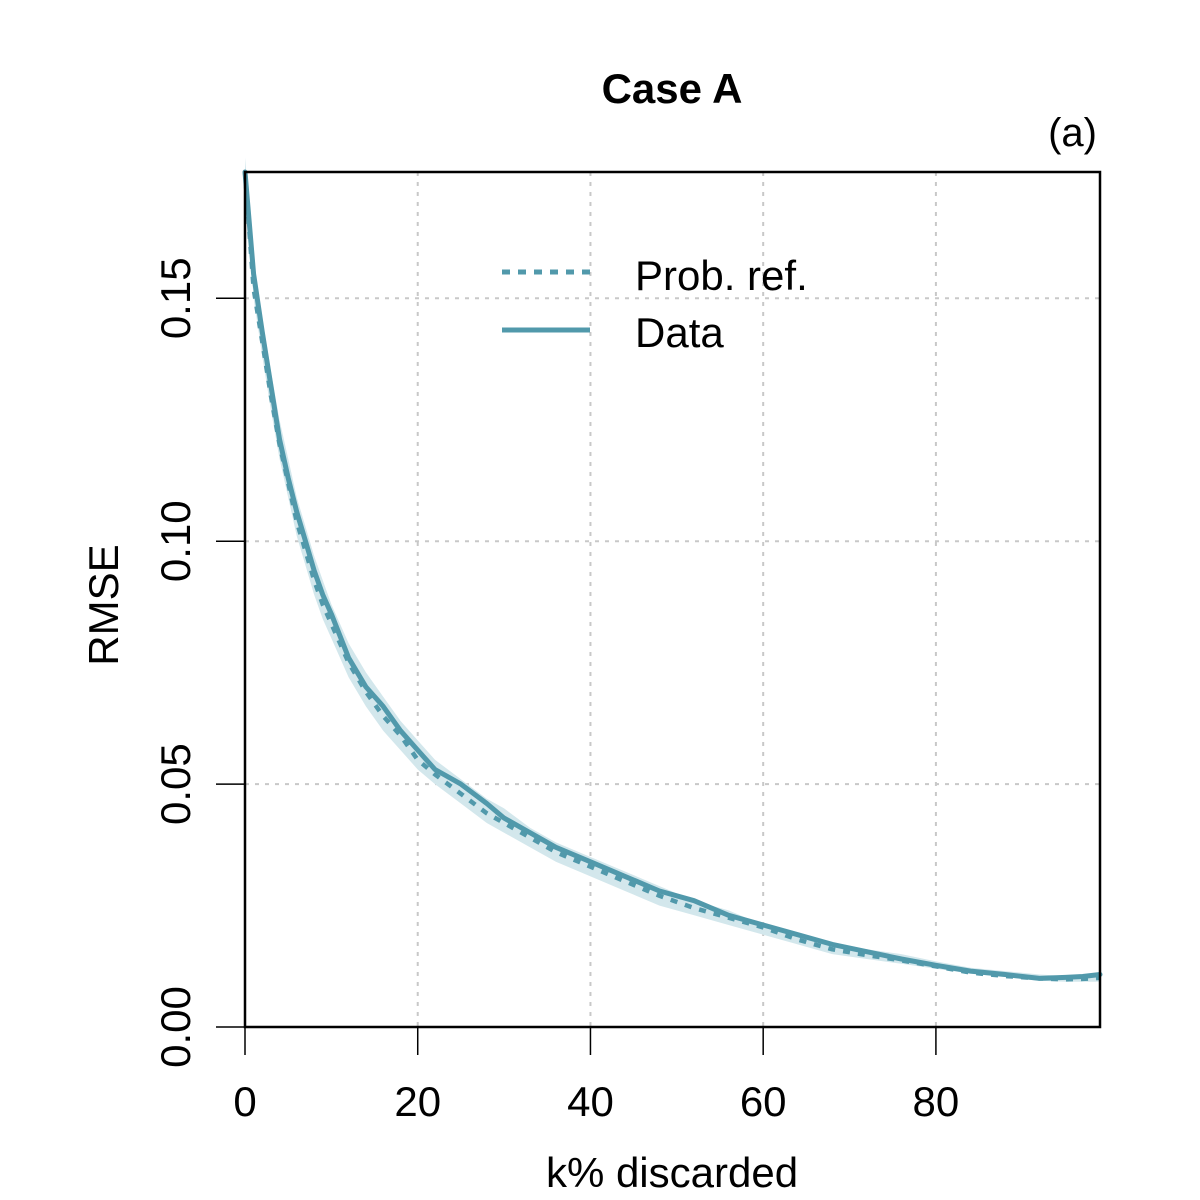 This screenshot has width=1200, height=1200. Describe the element at coordinates (936, 1101) in the screenshot. I see `x-tick-label: 80` at that location.